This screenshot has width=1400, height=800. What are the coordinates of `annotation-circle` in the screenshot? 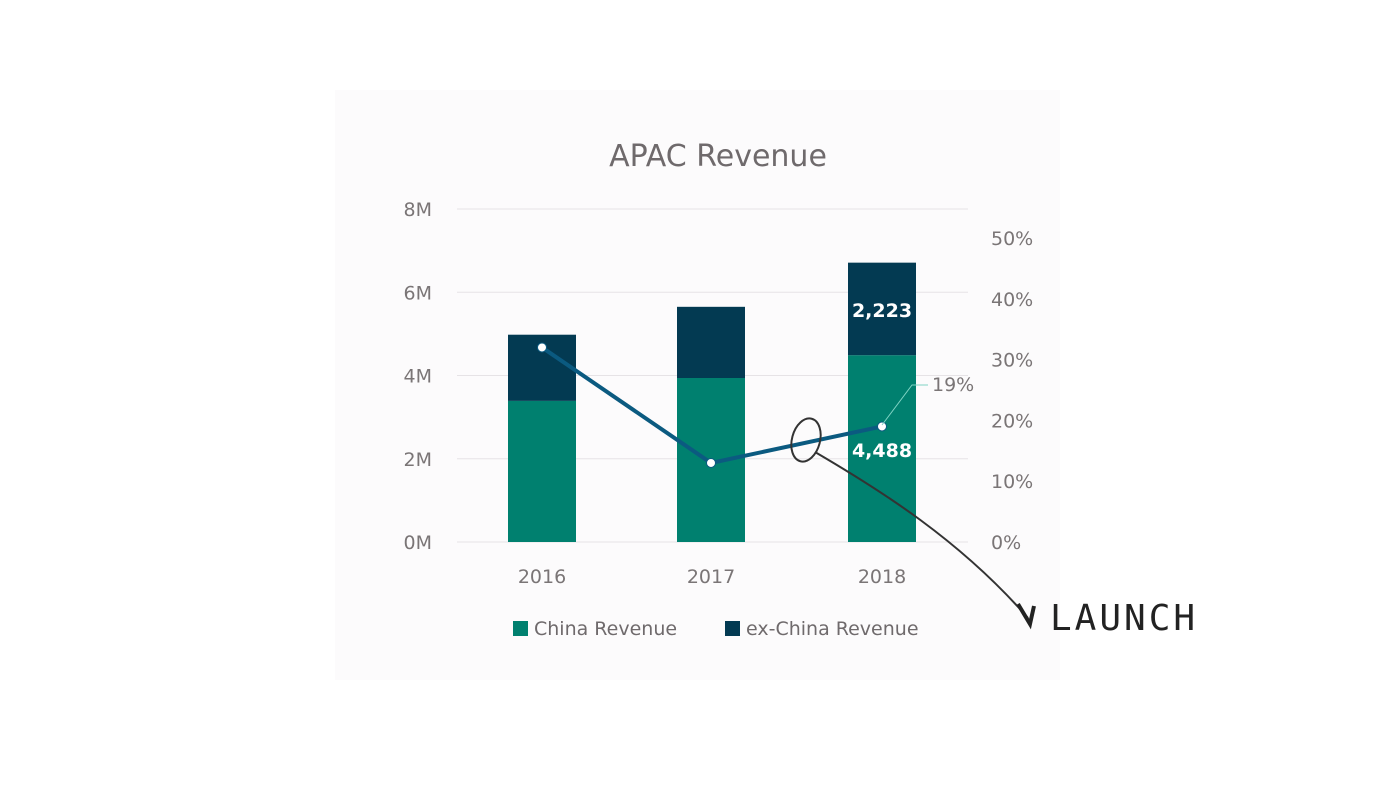 It's located at (806, 440).